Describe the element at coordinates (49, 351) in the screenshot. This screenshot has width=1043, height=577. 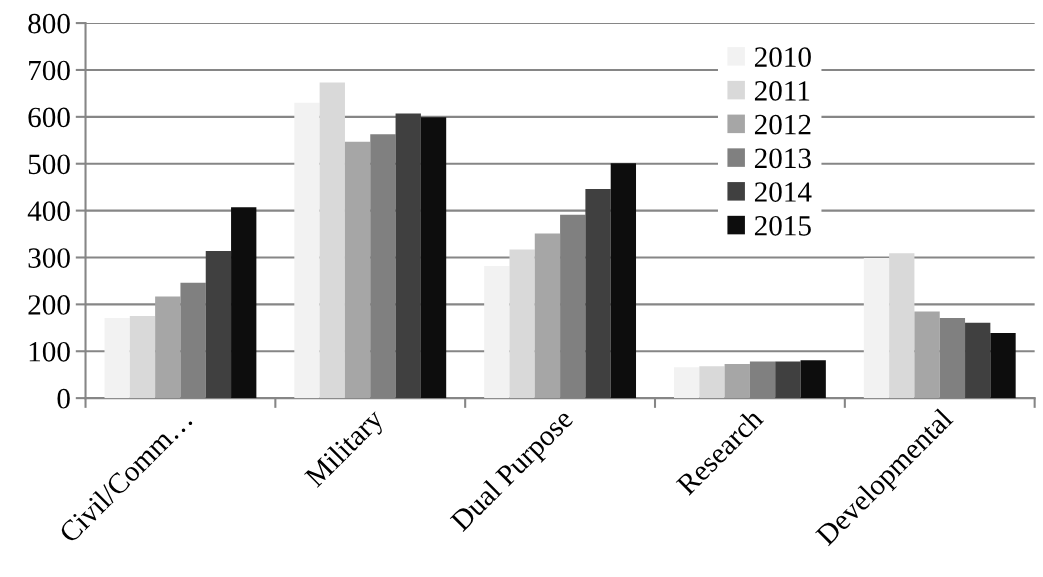
I see `y-tick-label: 100` at that location.